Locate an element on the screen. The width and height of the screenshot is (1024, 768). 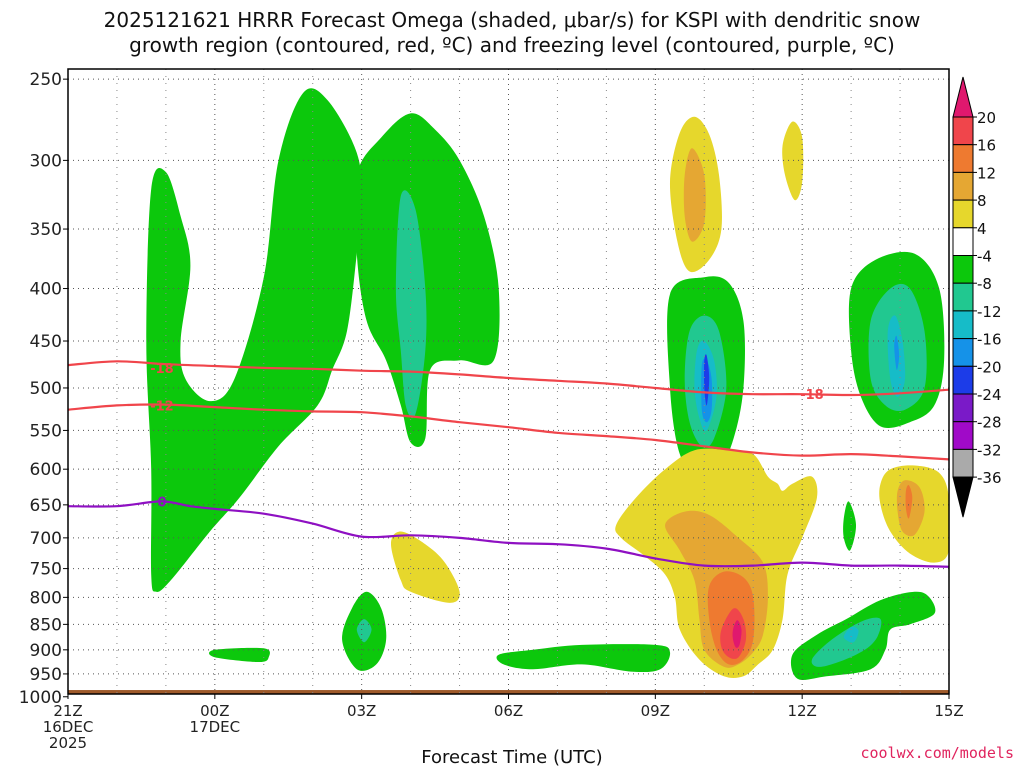
y-tick-label: 650 is located at coordinates (46, 506).